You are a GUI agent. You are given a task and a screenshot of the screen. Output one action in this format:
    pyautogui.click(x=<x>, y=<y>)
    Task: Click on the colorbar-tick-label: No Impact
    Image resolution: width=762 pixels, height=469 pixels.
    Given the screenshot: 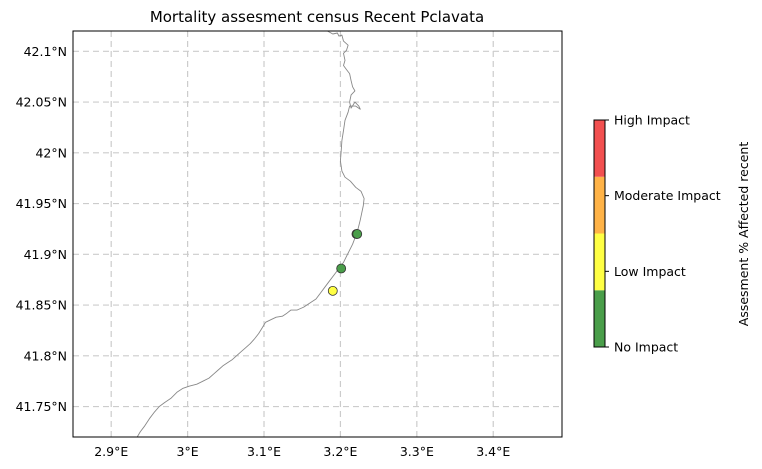 What is the action you would take?
    pyautogui.click(x=646, y=347)
    